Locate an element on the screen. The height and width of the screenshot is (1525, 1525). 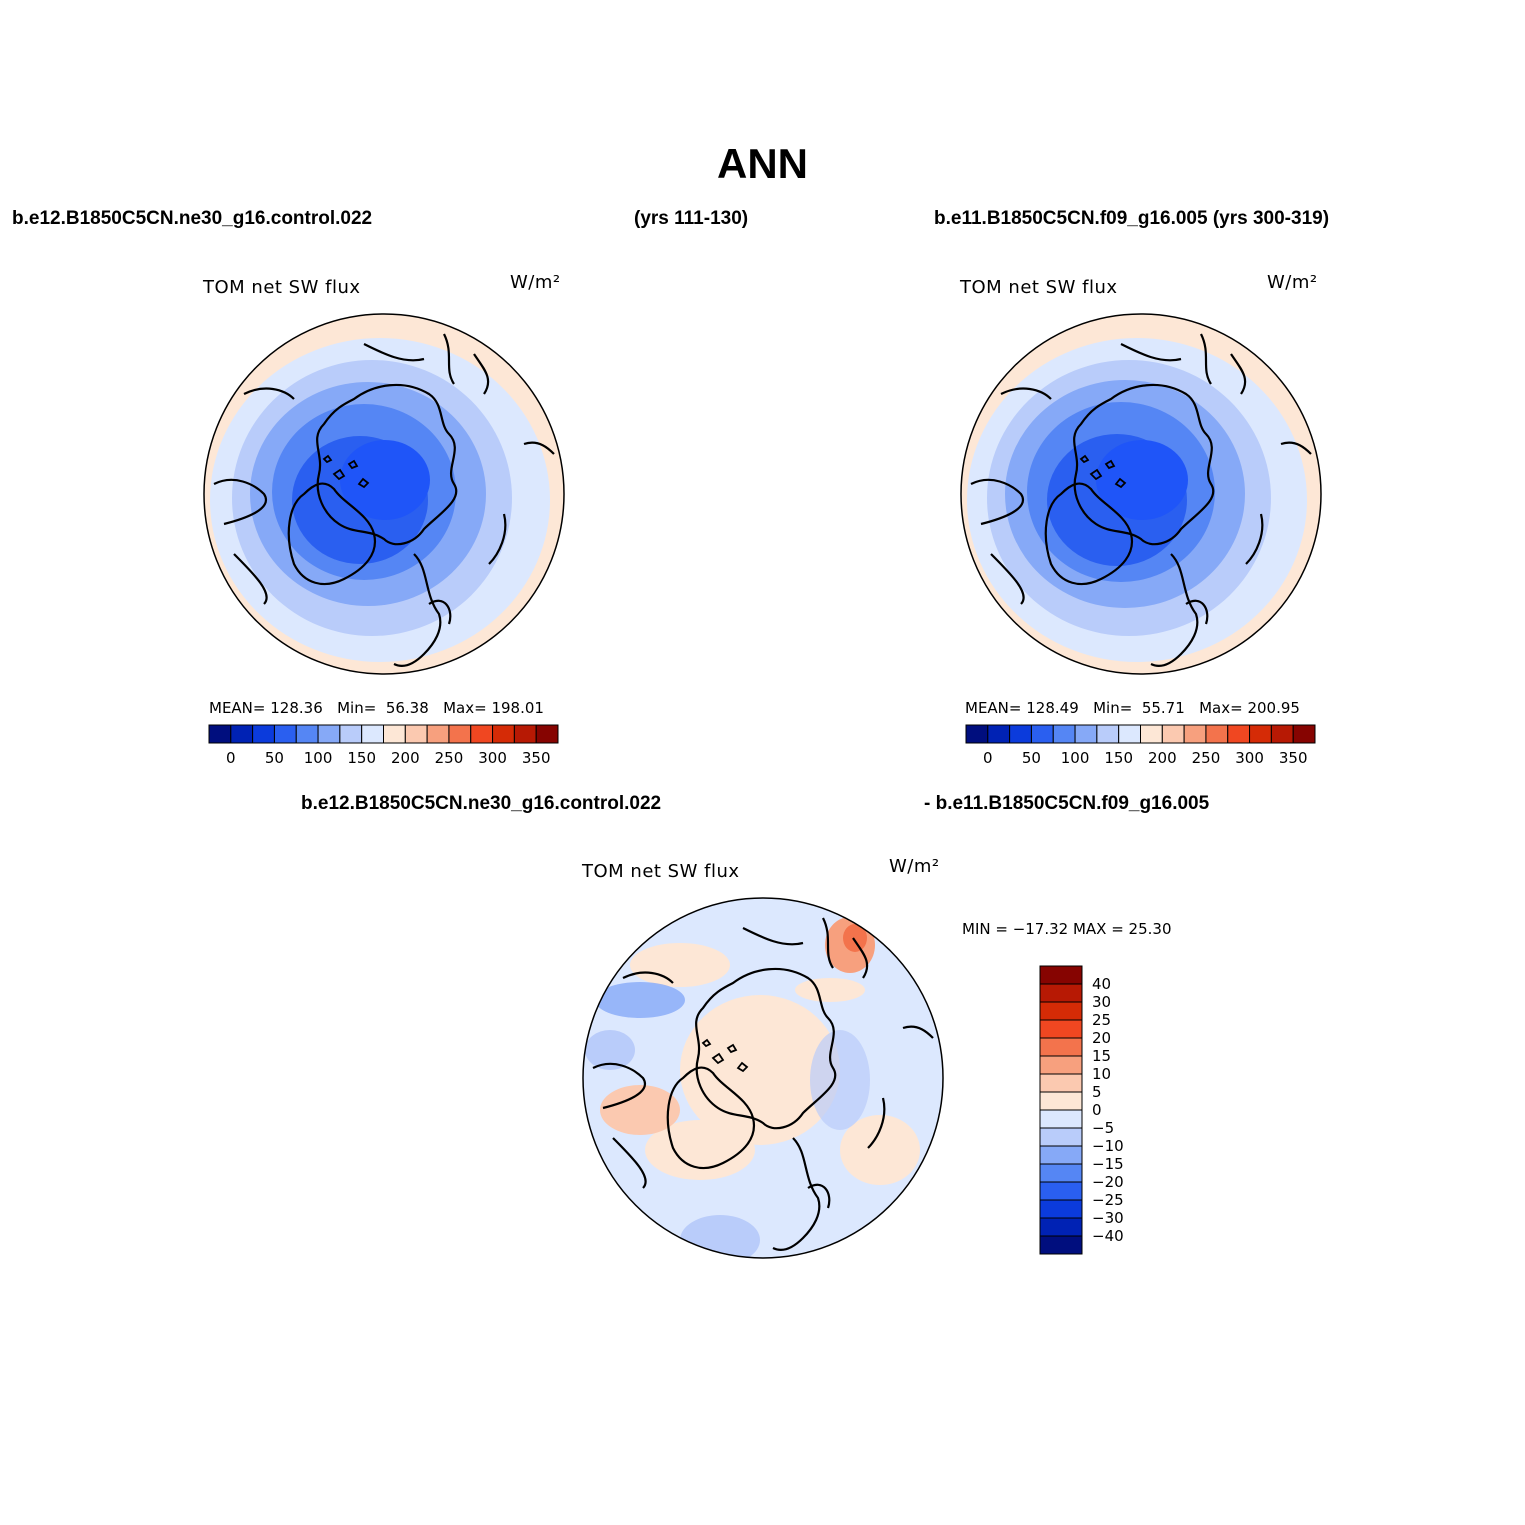
diff-right-title: - b.e11.B1850C5CN.f09_g16.005 is located at coordinates (1067, 803).